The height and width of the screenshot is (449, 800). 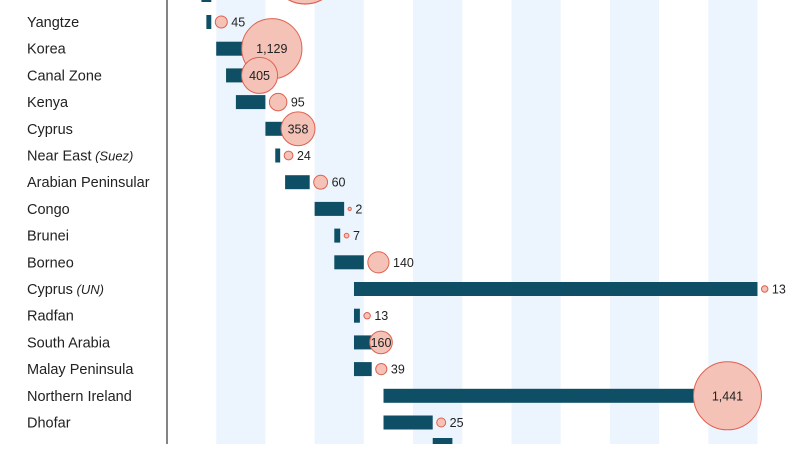 I want to click on category-label: Cyprus (UN), so click(x=65, y=290).